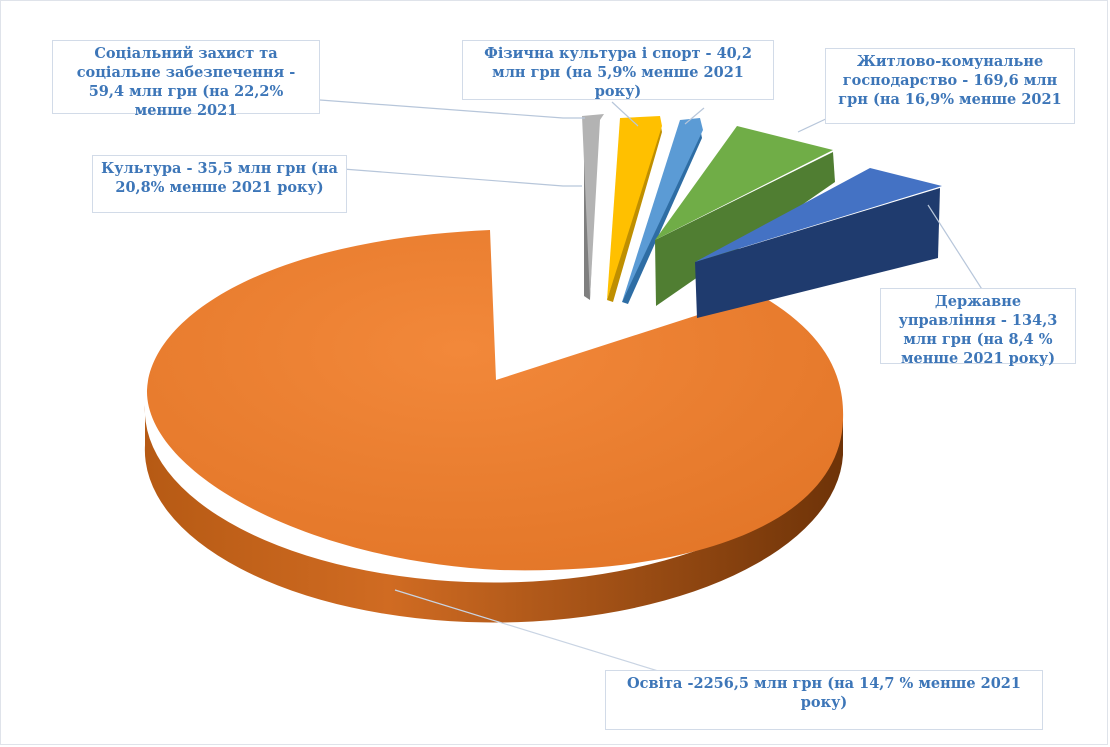 The image size is (1110, 747). Describe the element at coordinates (452, 109) in the screenshot. I see `leader-social` at that location.